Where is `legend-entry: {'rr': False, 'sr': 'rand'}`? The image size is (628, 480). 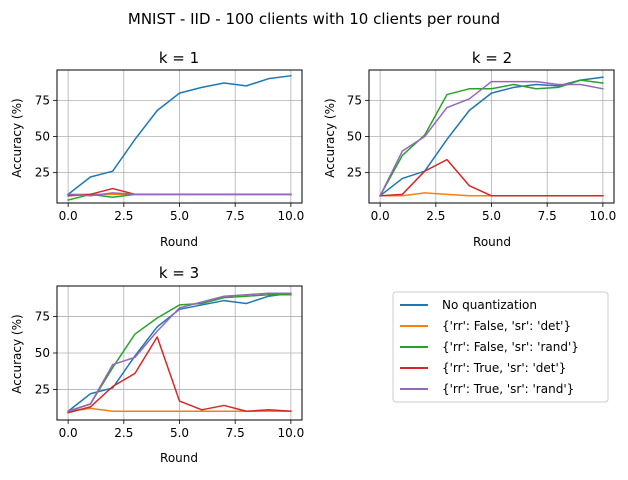 legend-entry: {'rr': False, 'sr': 'rand'} is located at coordinates (489, 347).